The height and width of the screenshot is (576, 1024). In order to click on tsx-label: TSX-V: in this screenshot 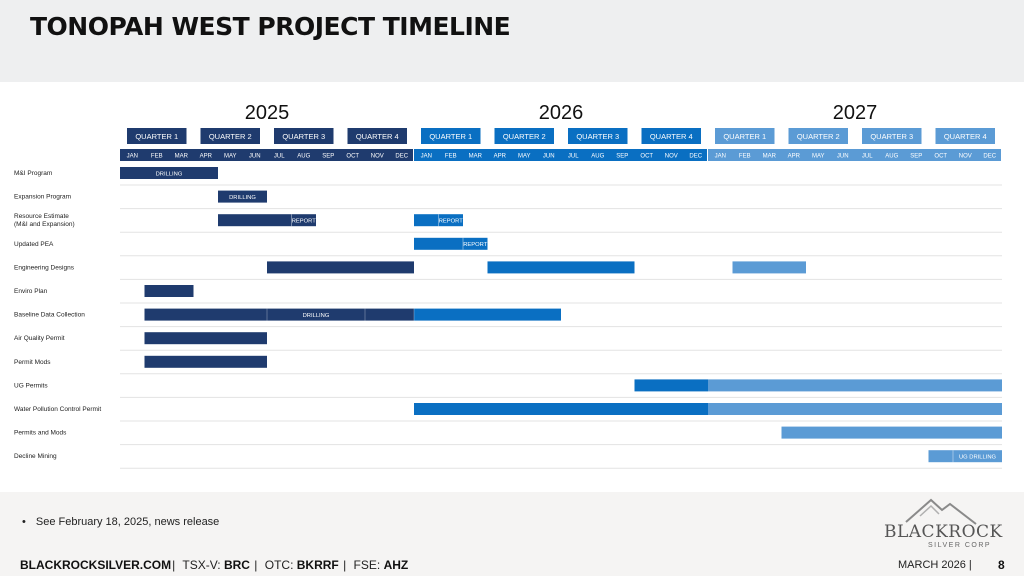, I will do `click(201, 565)`.